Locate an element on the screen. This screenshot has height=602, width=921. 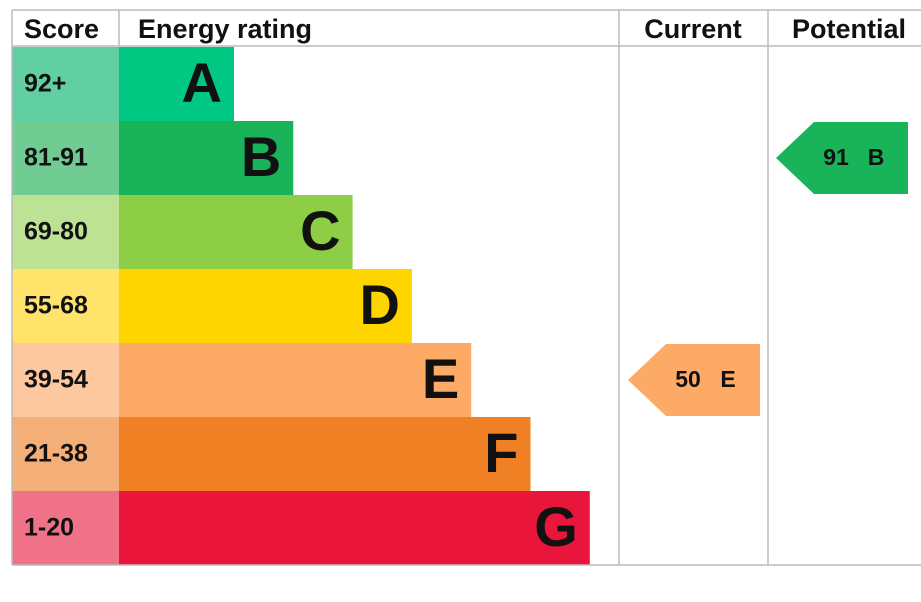
header-current: Current is located at coordinates (693, 29).